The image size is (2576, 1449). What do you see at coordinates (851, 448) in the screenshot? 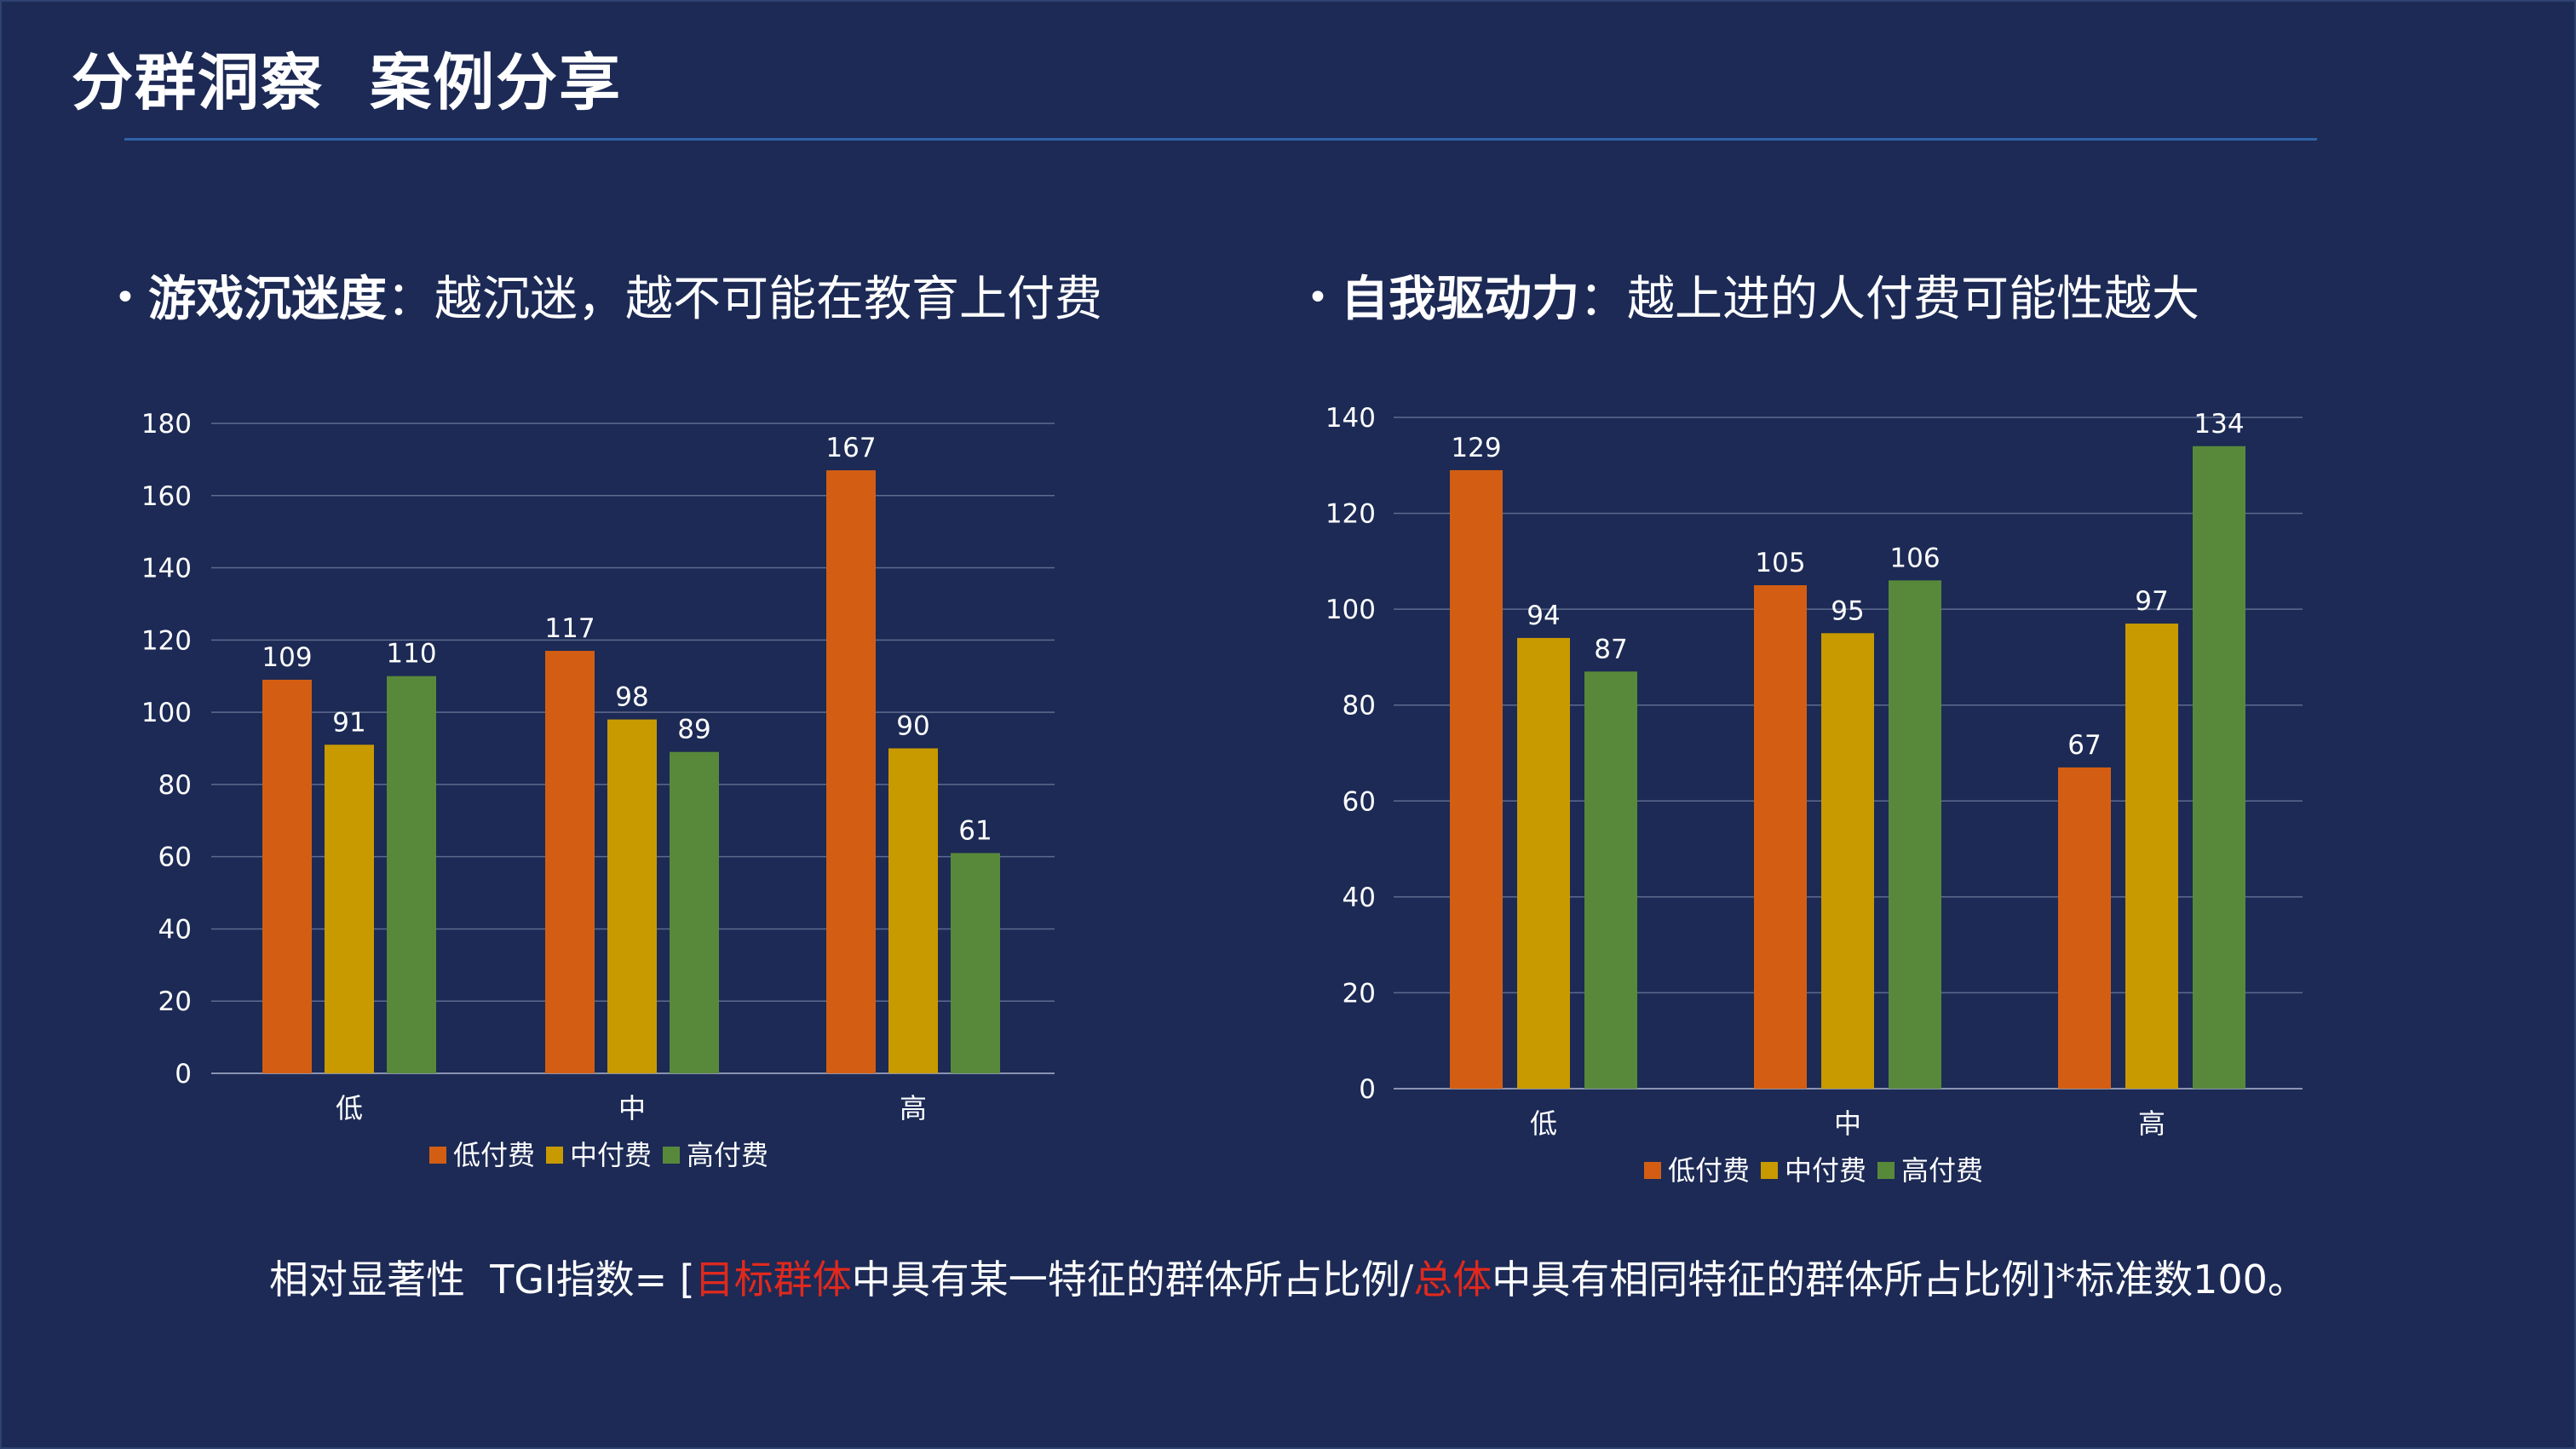
I see `data-label: 167` at bounding box center [851, 448].